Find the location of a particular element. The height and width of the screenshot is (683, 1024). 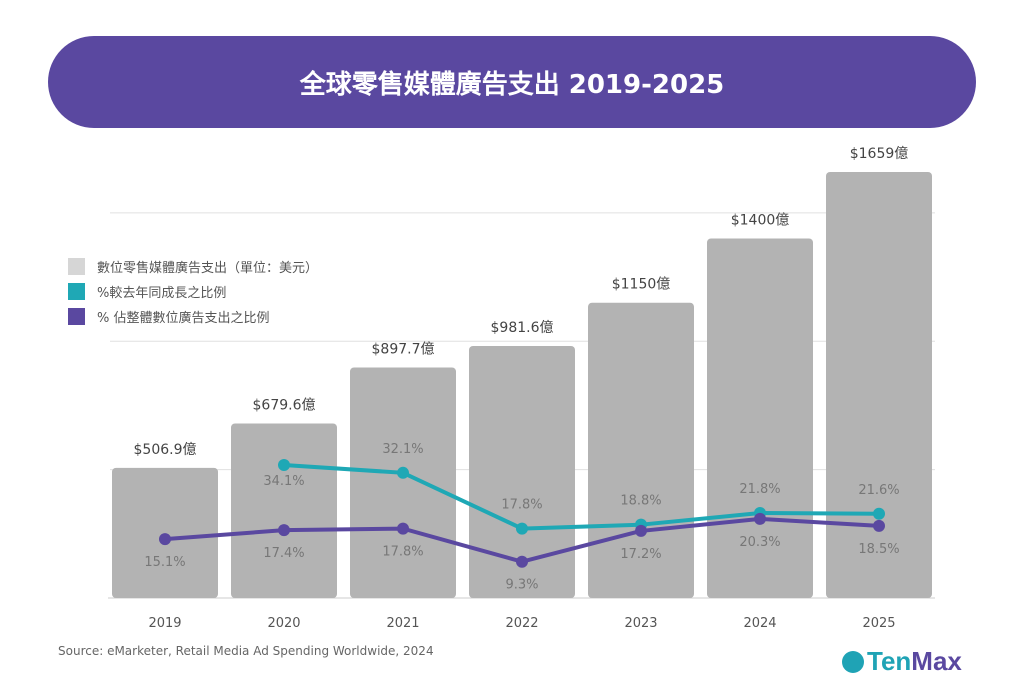

bar-value-label: $1150億 is located at coordinates (641, 285).